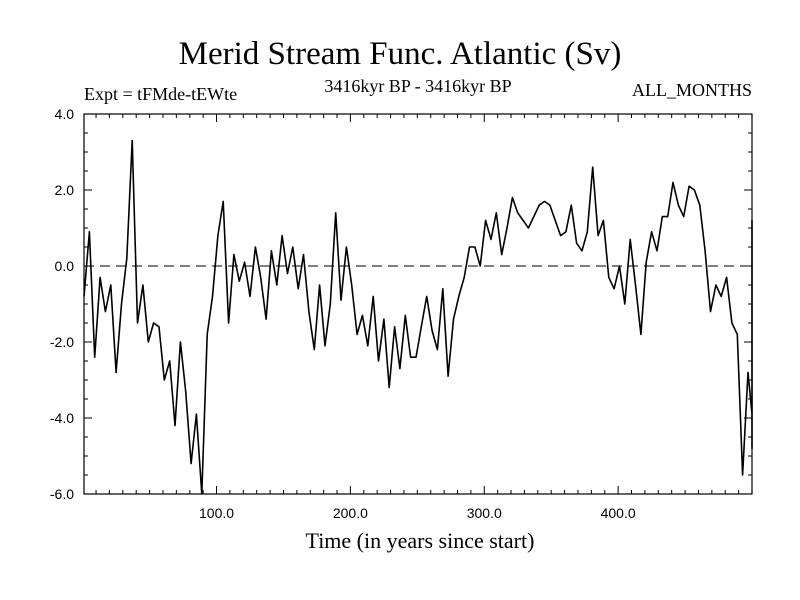 This screenshot has height=600, width=800. I want to click on x-tick-label: 400.0, so click(618, 513).